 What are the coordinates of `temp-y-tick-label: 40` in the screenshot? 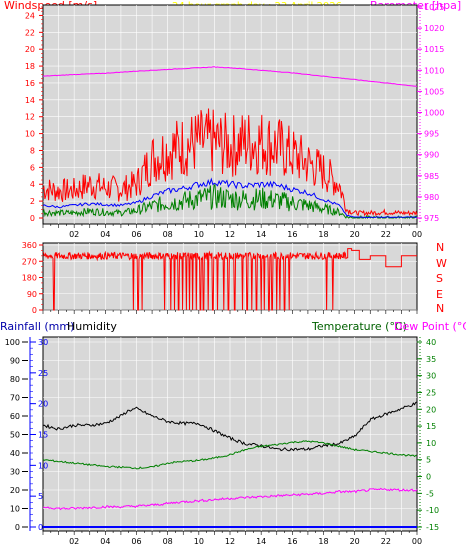 It's located at (431, 342).